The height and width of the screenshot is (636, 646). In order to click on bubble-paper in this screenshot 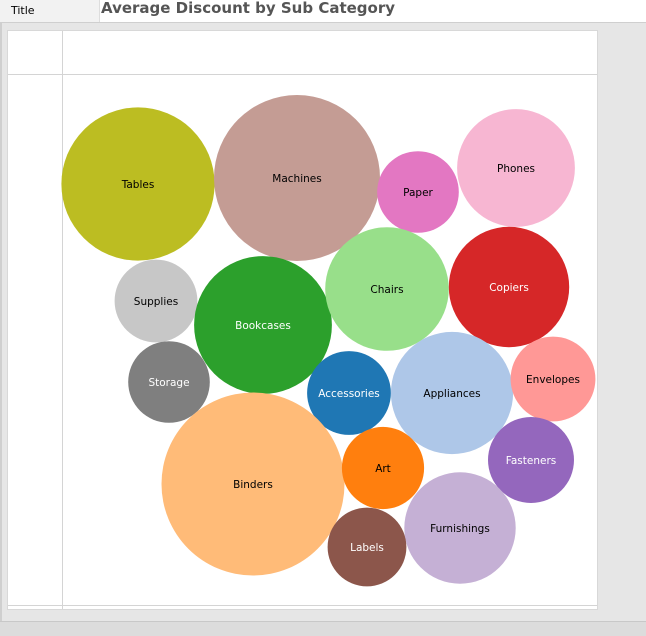, I will do `click(418, 192)`.